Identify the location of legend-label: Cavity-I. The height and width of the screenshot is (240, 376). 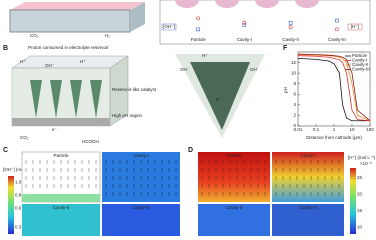
(359, 60).